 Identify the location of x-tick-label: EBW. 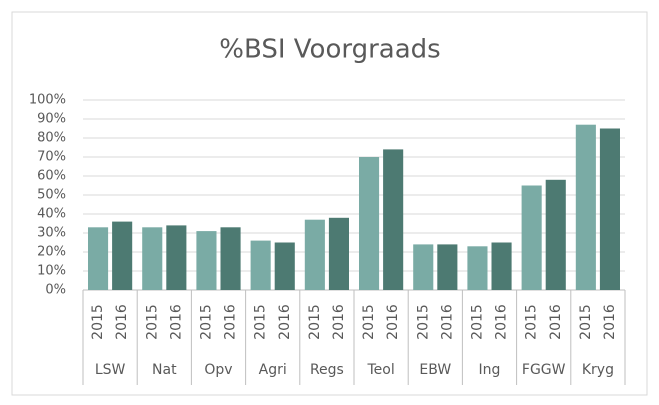
(435, 370).